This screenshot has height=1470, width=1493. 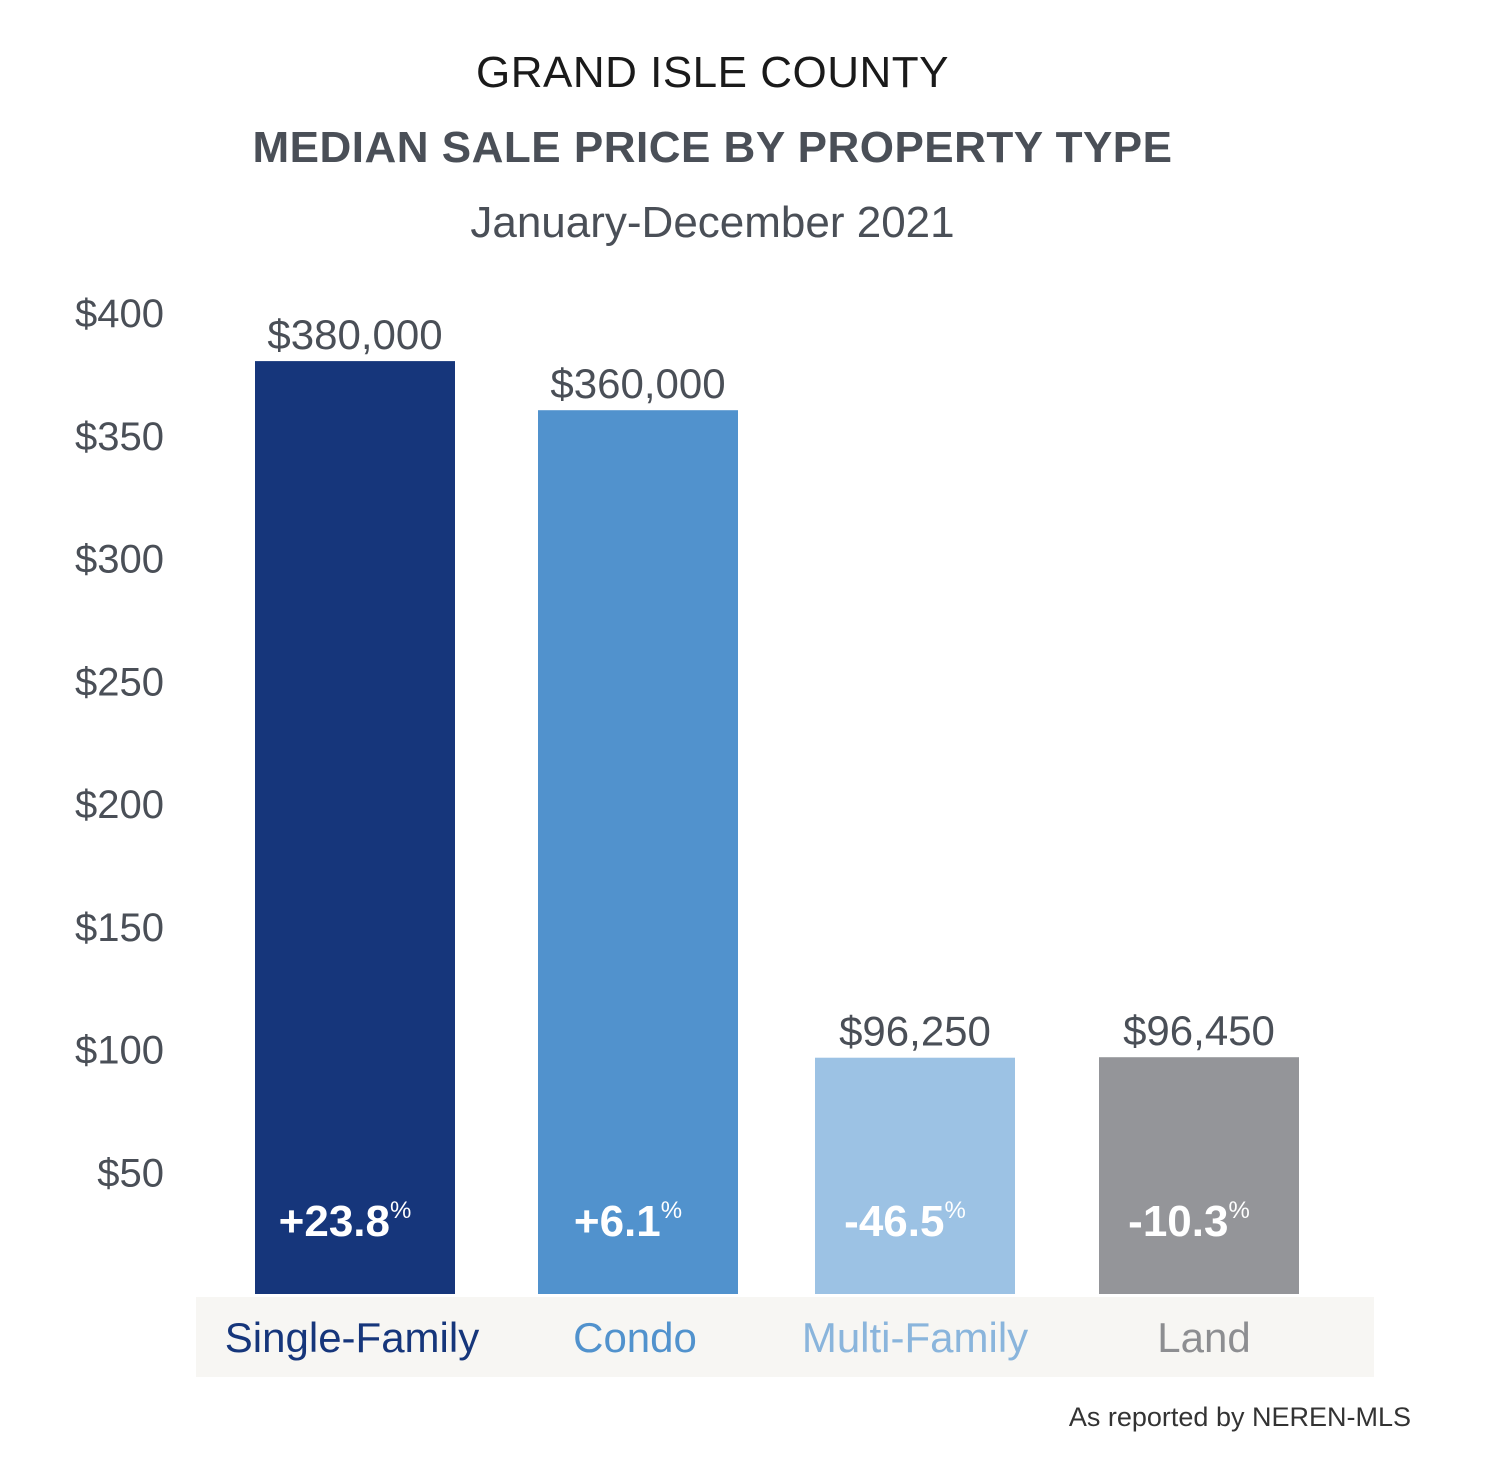 What do you see at coordinates (1239, 1417) in the screenshot?
I see `source-note: As reported by NEREN-MLS` at bounding box center [1239, 1417].